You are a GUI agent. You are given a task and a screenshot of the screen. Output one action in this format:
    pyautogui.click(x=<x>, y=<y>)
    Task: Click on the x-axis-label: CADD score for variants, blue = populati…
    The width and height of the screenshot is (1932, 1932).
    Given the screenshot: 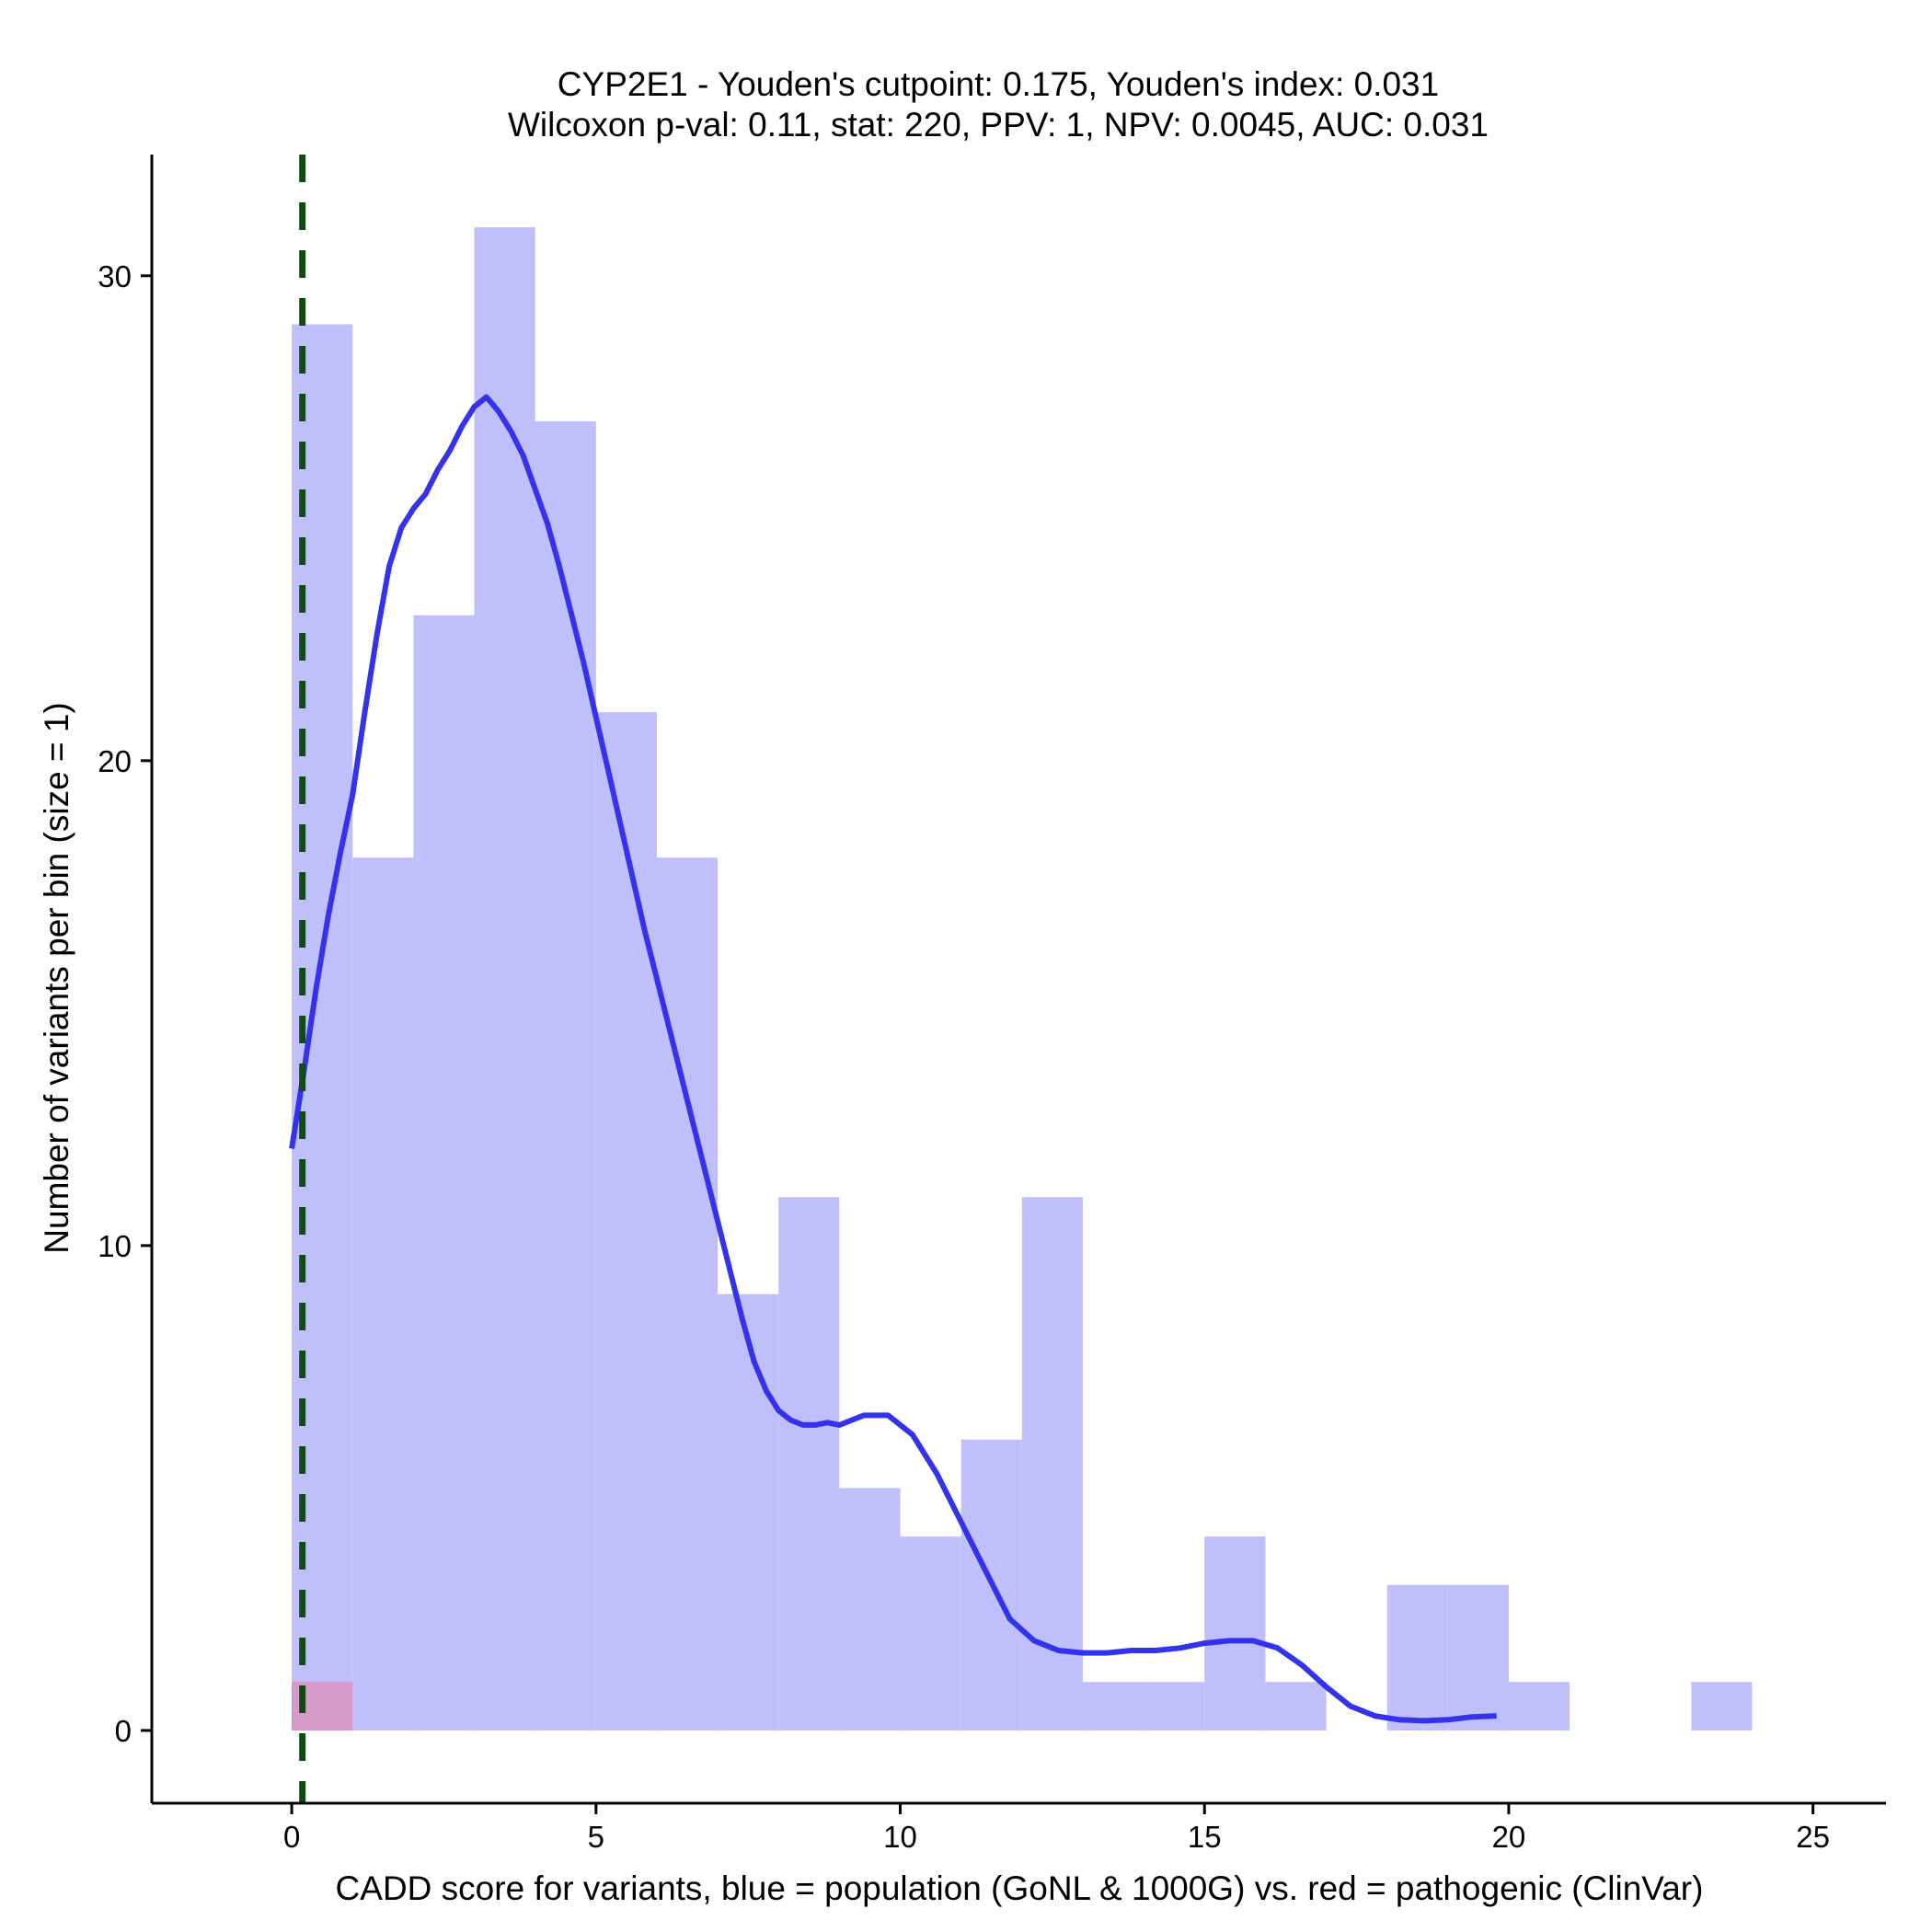 What is the action you would take?
    pyautogui.click(x=1020, y=1888)
    